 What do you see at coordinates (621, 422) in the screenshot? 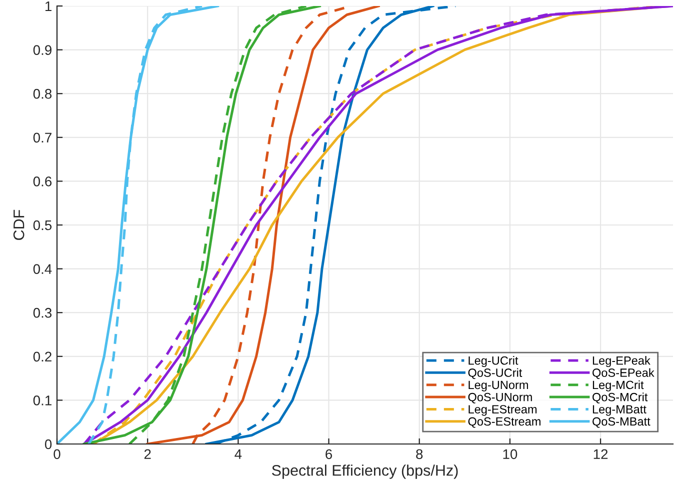
I see `legend-label: QoS-MBatt` at bounding box center [621, 422].